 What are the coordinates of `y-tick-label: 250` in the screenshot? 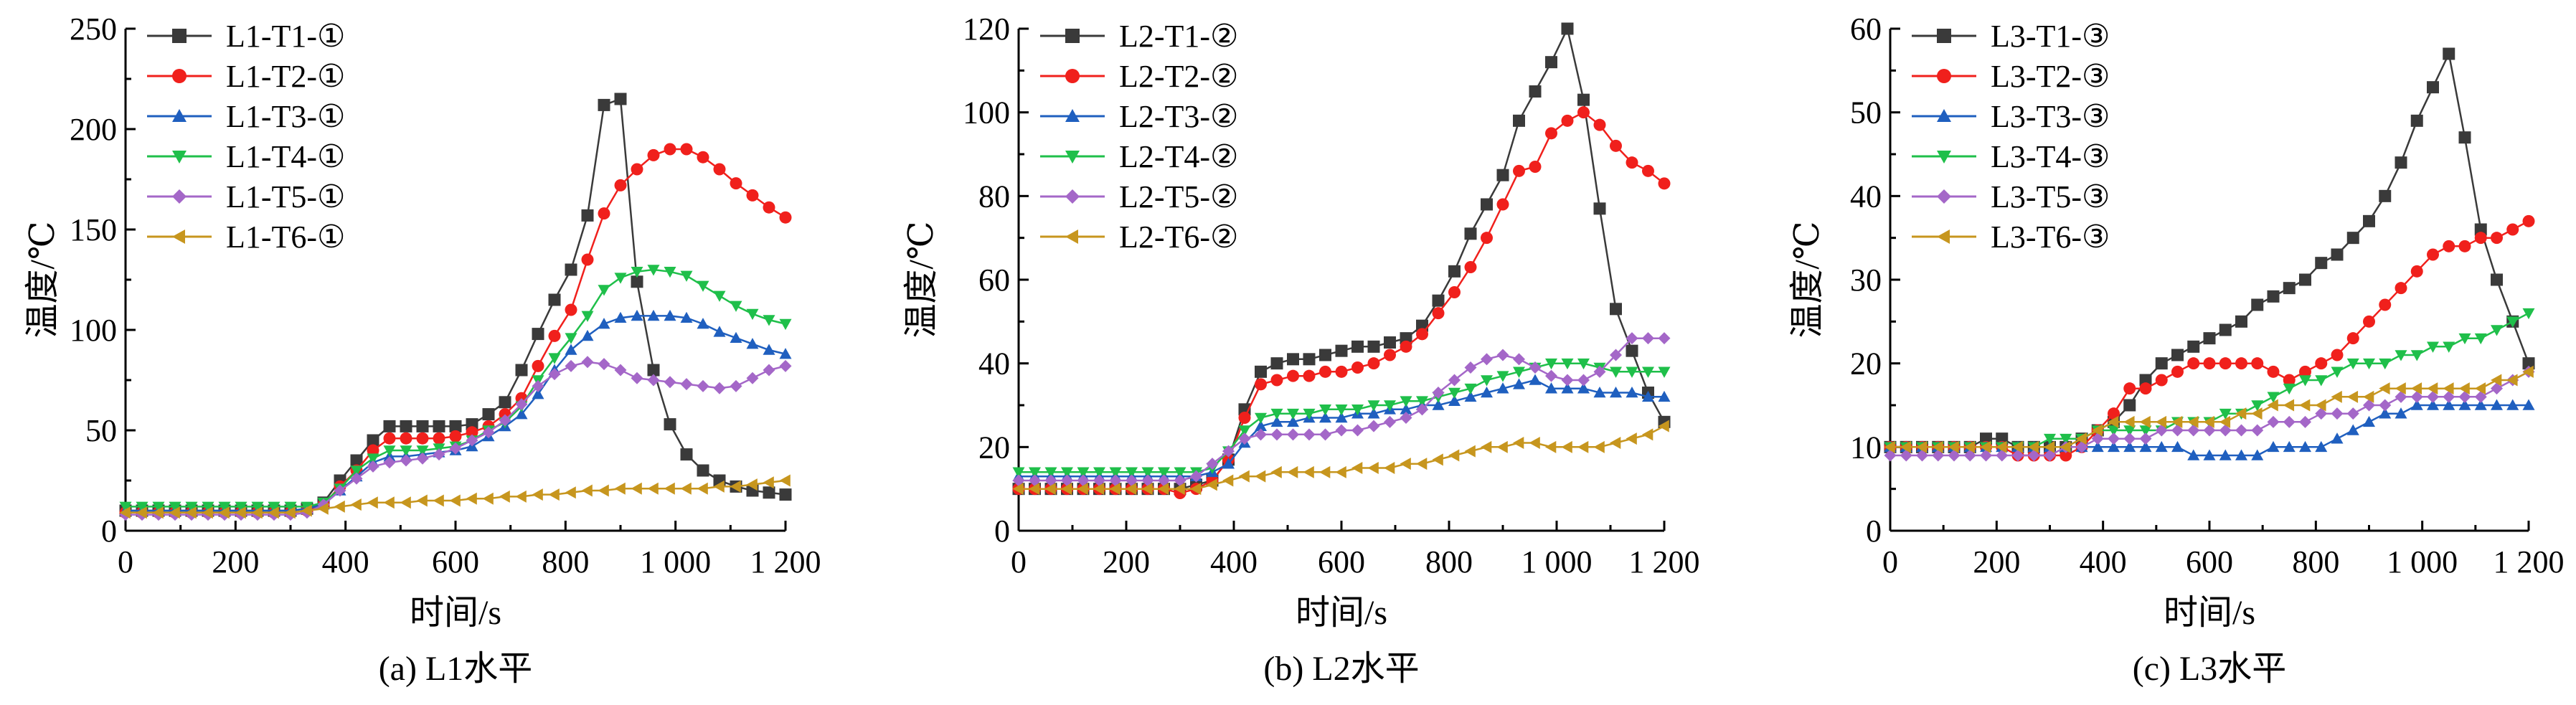 It's located at (93, 29).